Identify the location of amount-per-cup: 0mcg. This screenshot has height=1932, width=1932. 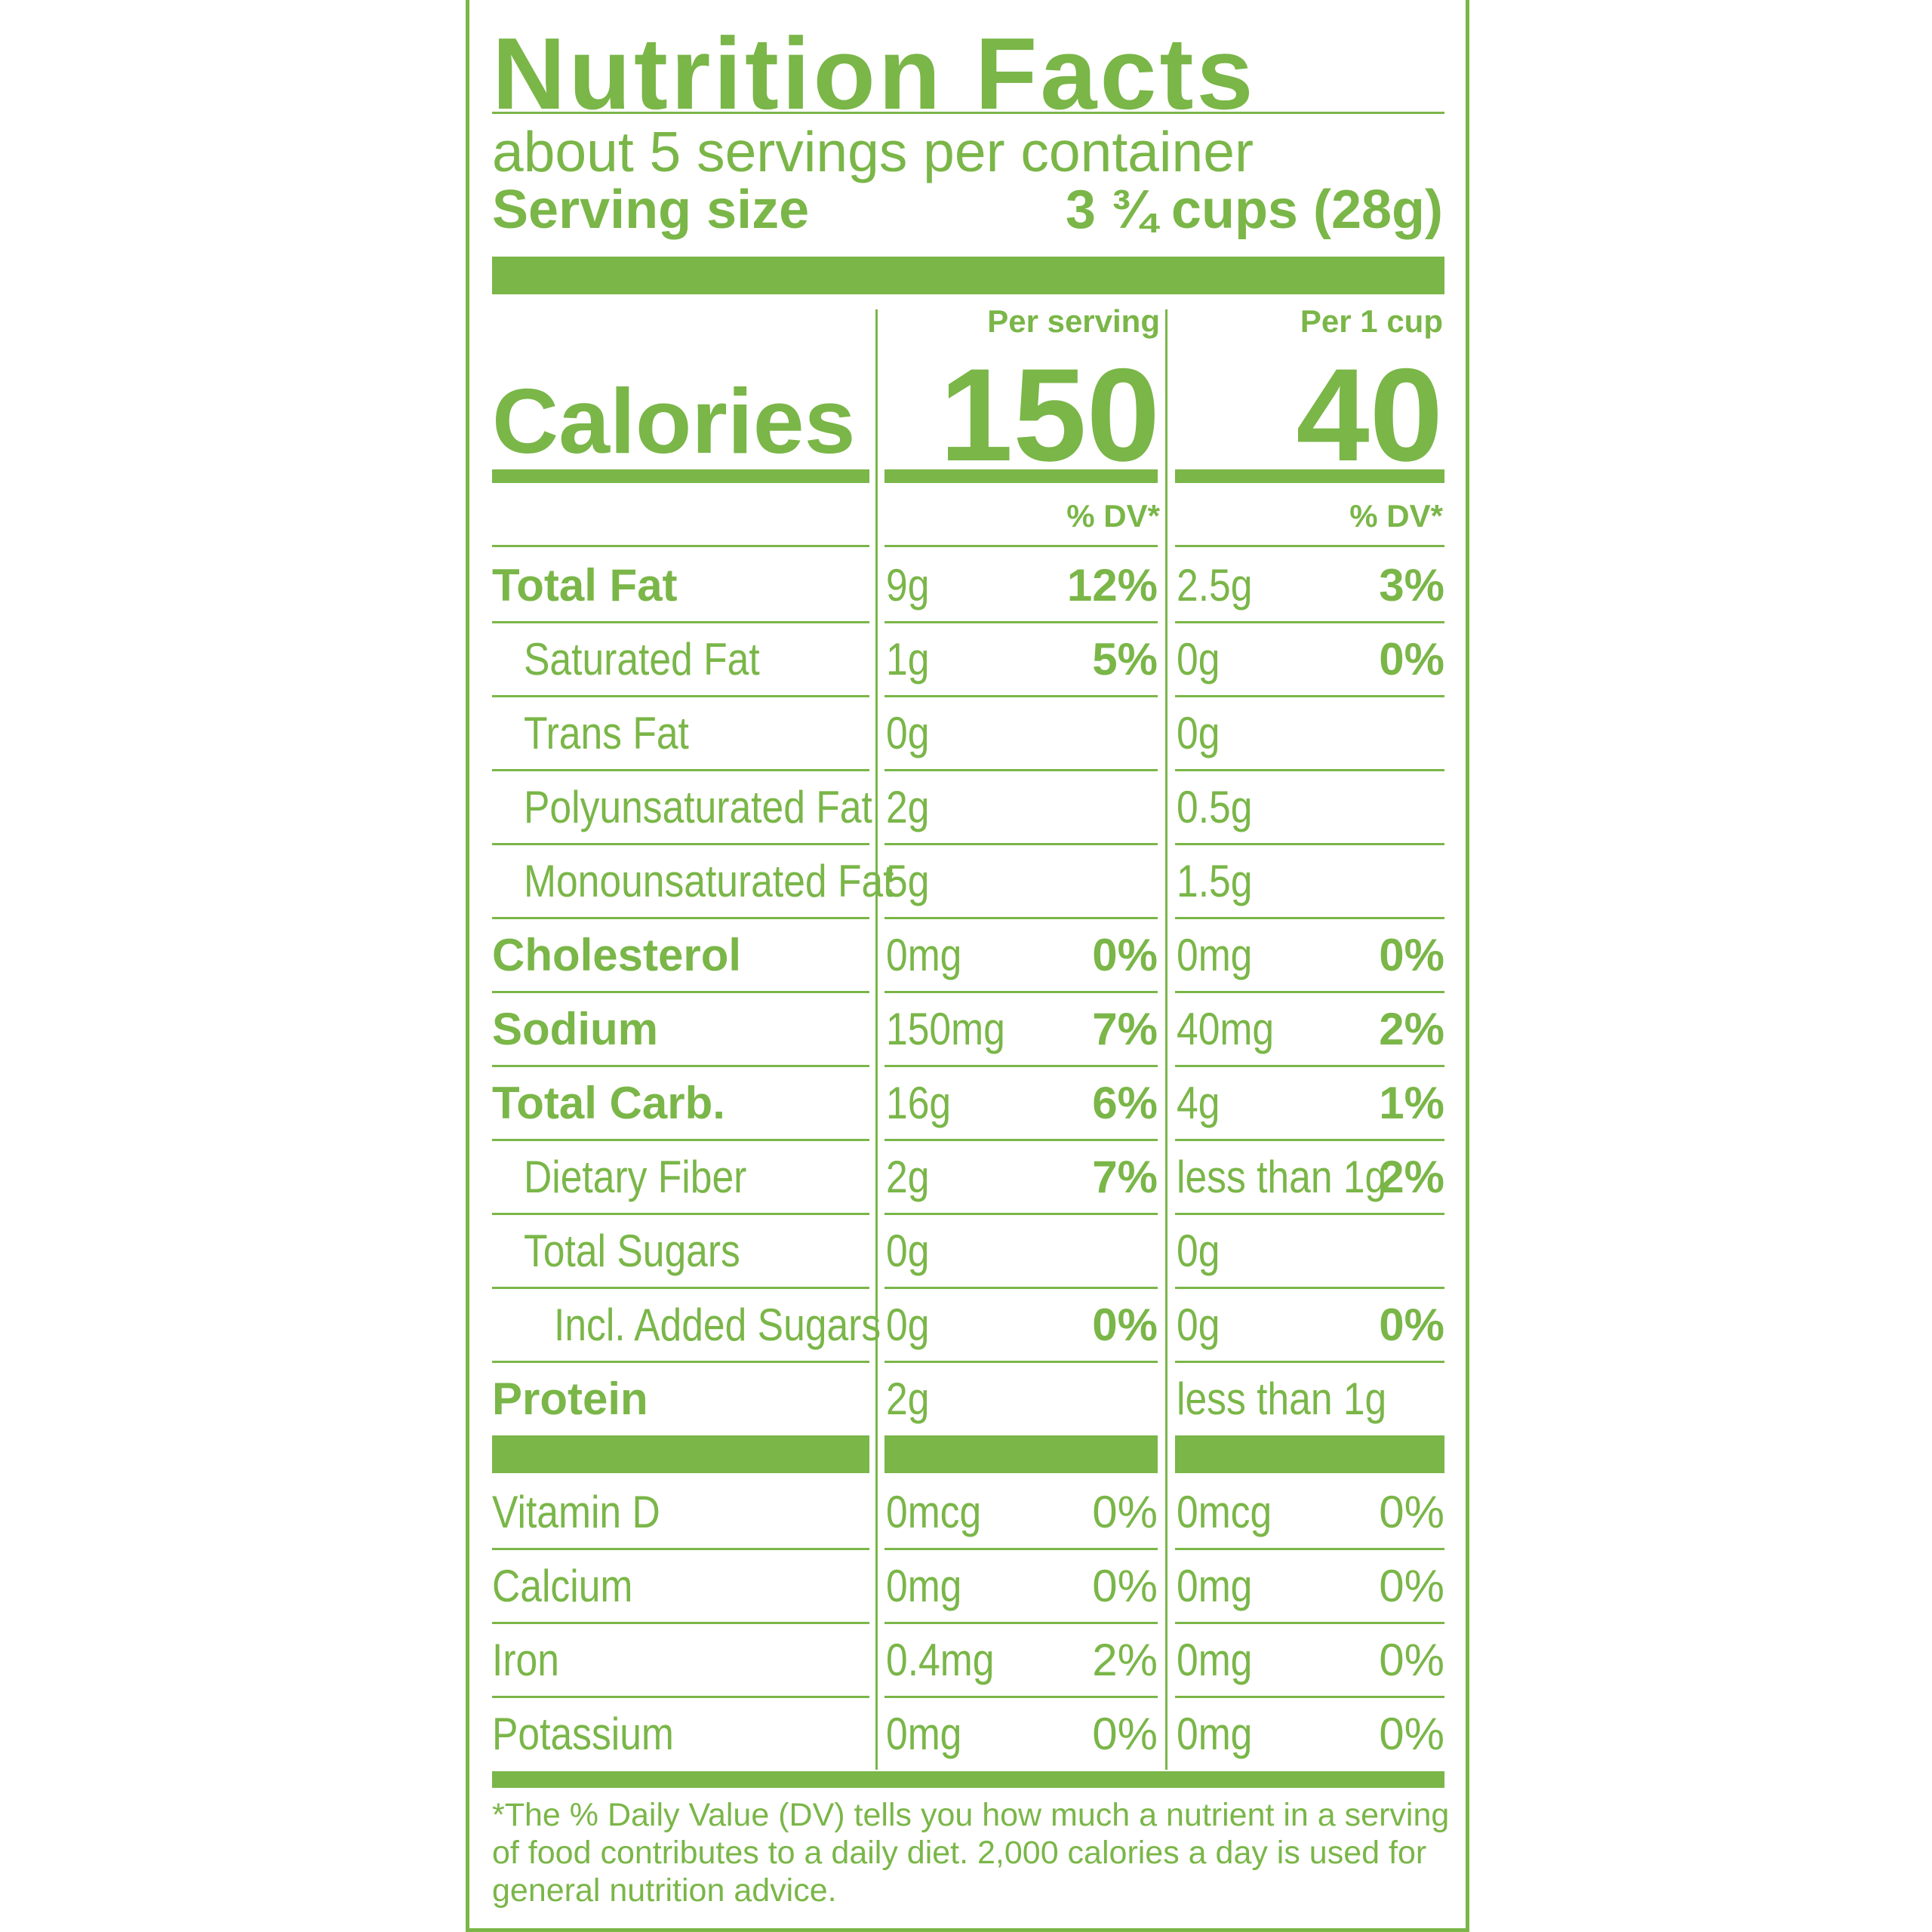
(1271, 1512).